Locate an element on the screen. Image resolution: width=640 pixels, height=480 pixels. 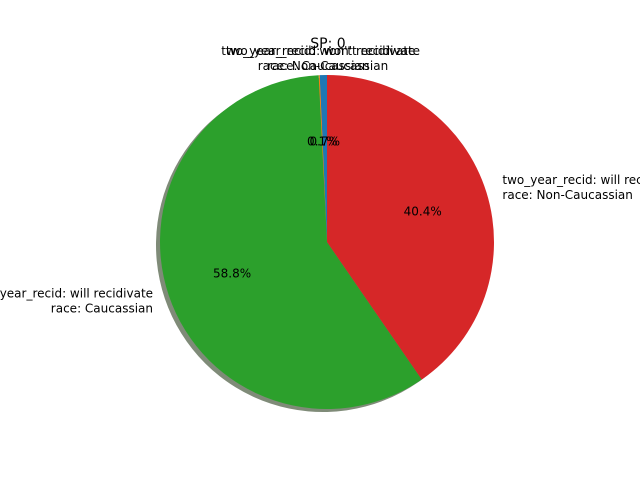
pie-pct-label-3: 40.4% is located at coordinates (423, 212).